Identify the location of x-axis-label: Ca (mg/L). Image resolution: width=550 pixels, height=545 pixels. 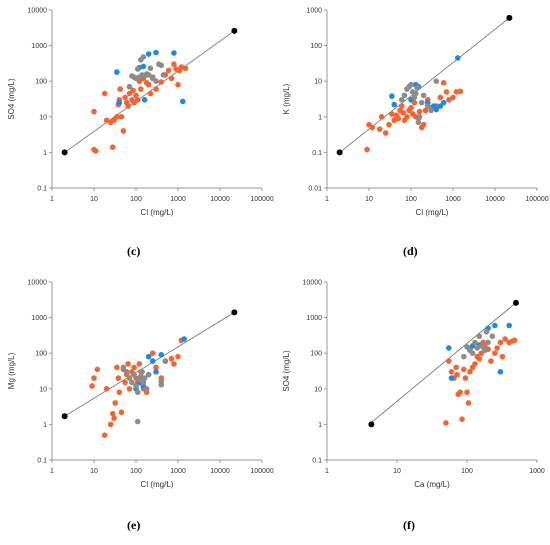
(432, 484).